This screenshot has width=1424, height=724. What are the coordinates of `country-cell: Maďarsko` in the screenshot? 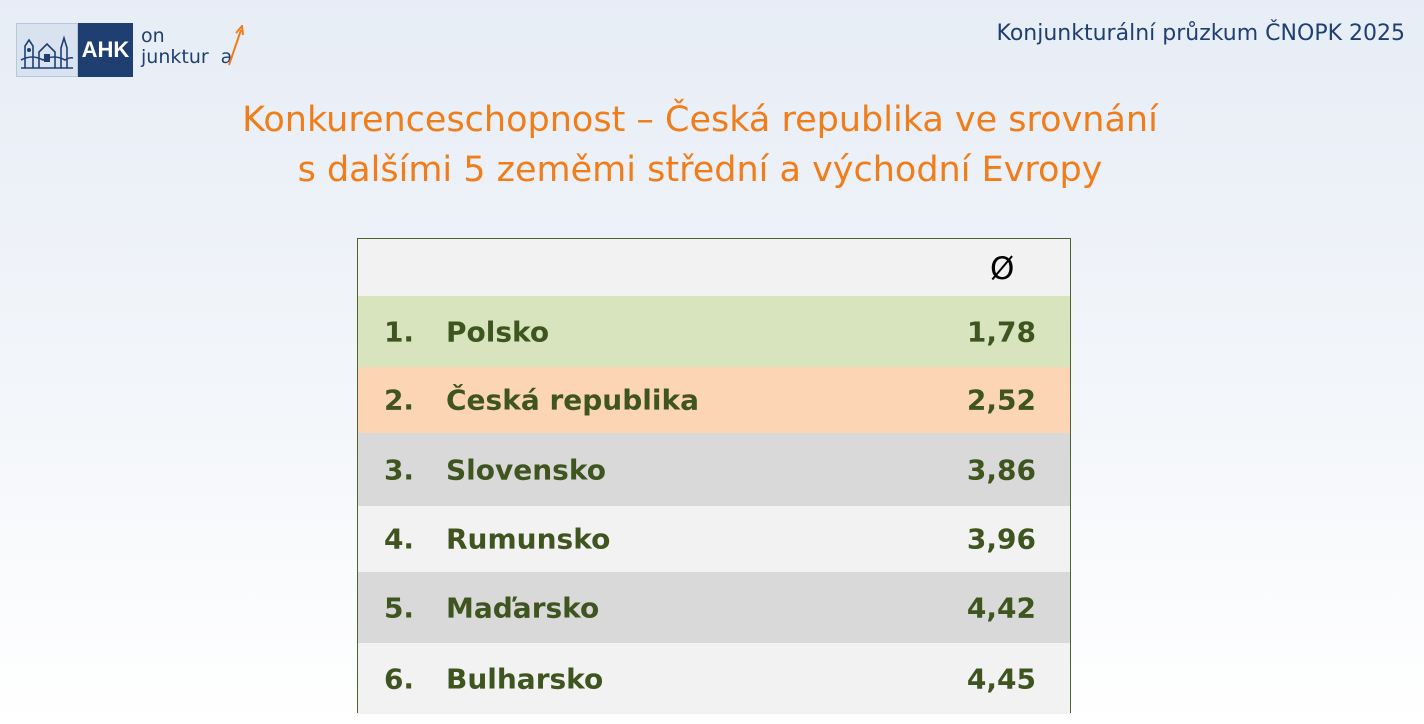 It's located at (523, 607).